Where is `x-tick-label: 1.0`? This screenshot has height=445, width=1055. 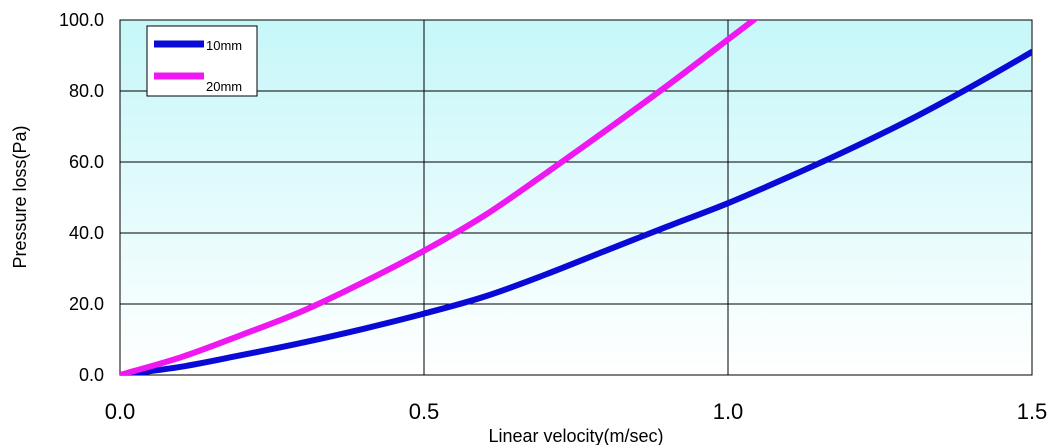 x-tick-label: 1.0 is located at coordinates (728, 411).